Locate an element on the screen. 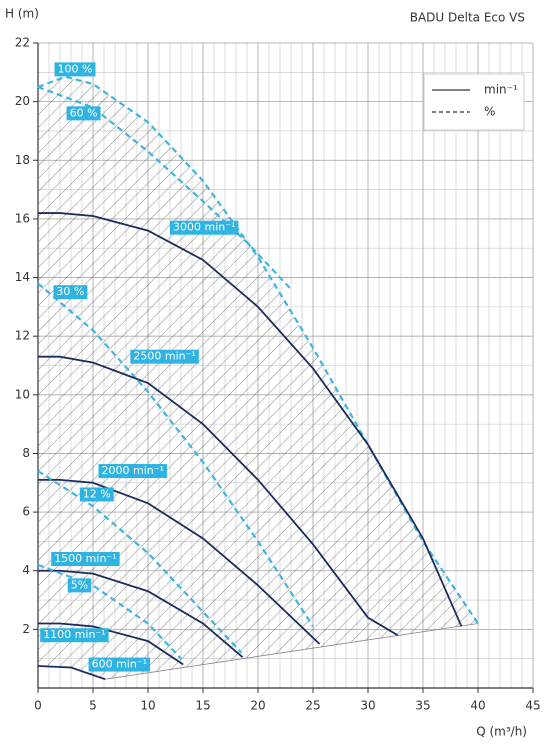  x-tick-label: 15 is located at coordinates (202, 706).